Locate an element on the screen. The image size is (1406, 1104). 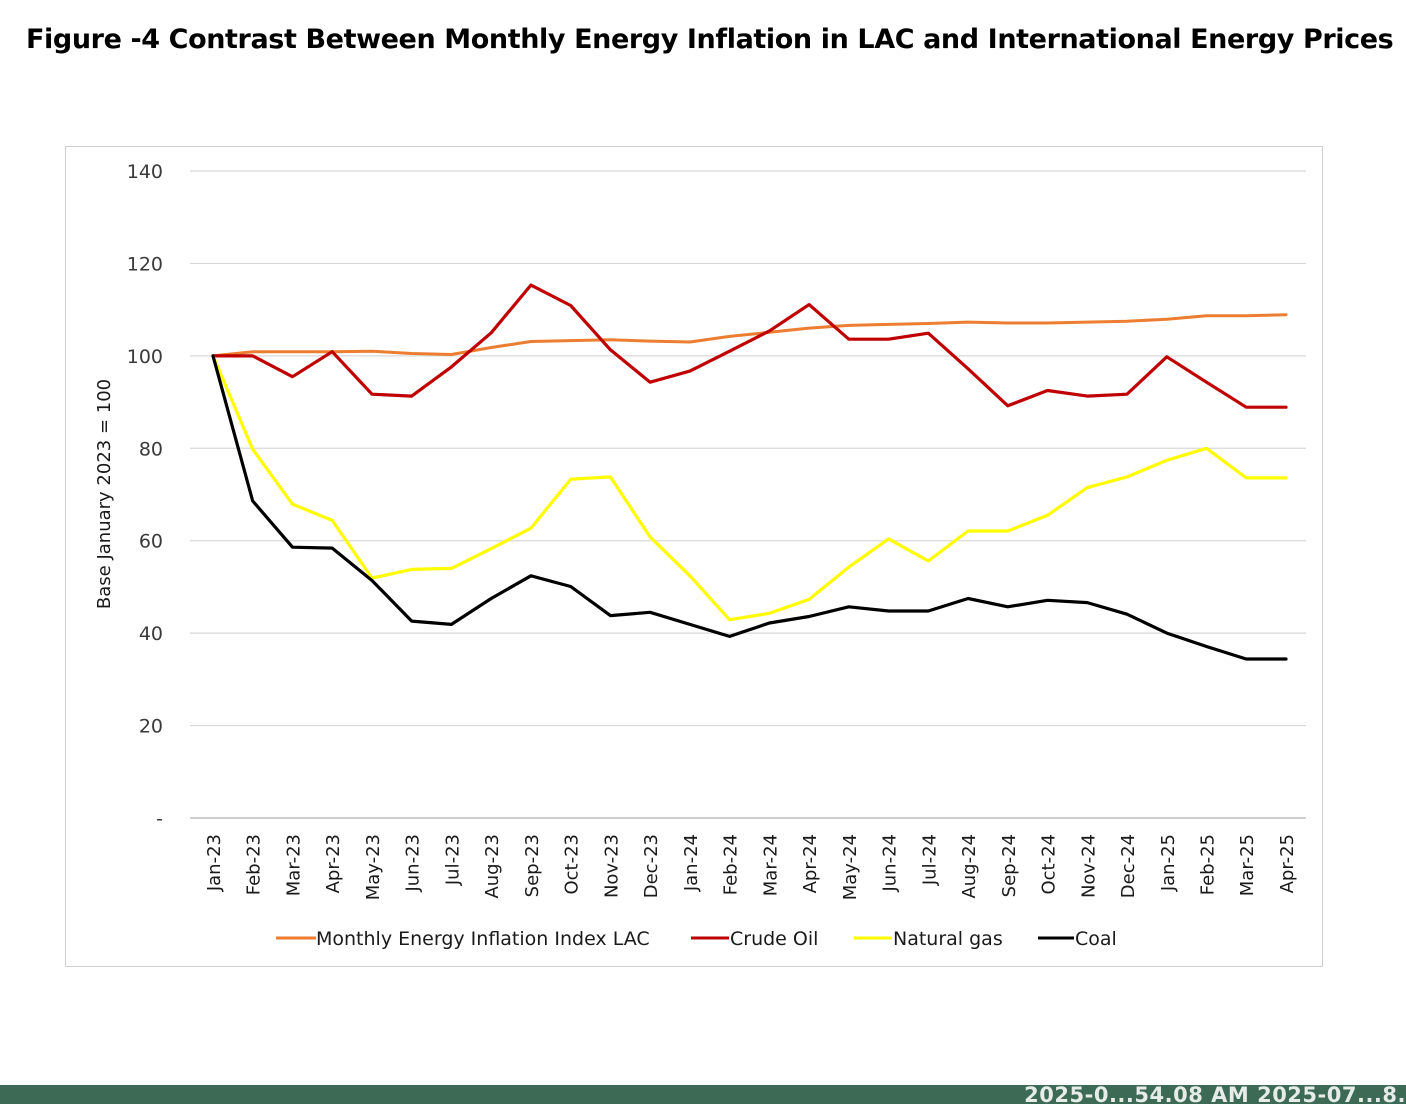
x-tick-label: Nov-23 is located at coordinates (611, 866).